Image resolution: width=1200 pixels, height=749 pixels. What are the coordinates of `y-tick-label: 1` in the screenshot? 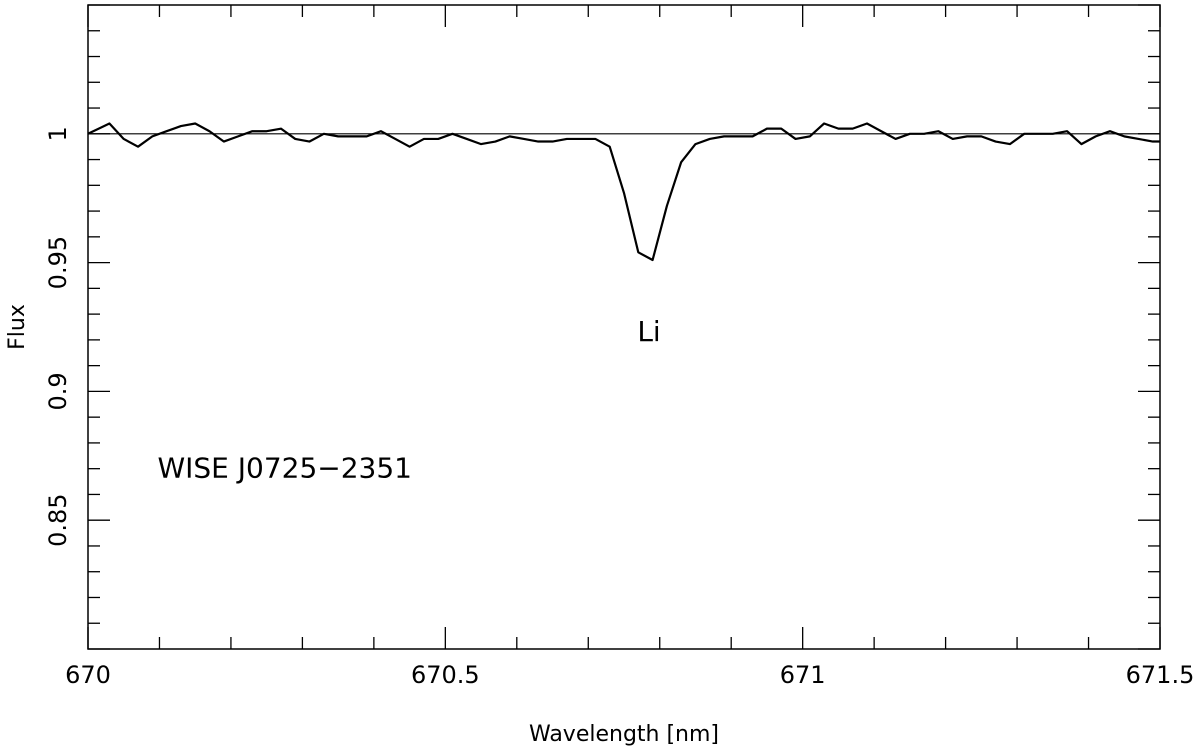 It's located at (58, 133).